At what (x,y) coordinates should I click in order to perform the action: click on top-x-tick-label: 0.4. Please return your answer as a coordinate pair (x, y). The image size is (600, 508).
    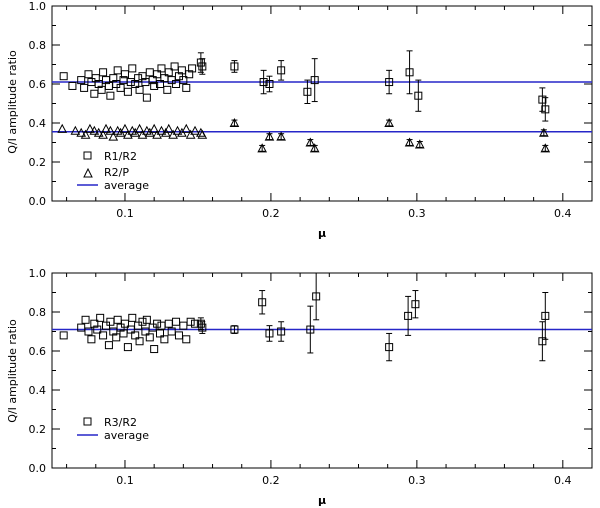
    Looking at the image, I should click on (563, 213).